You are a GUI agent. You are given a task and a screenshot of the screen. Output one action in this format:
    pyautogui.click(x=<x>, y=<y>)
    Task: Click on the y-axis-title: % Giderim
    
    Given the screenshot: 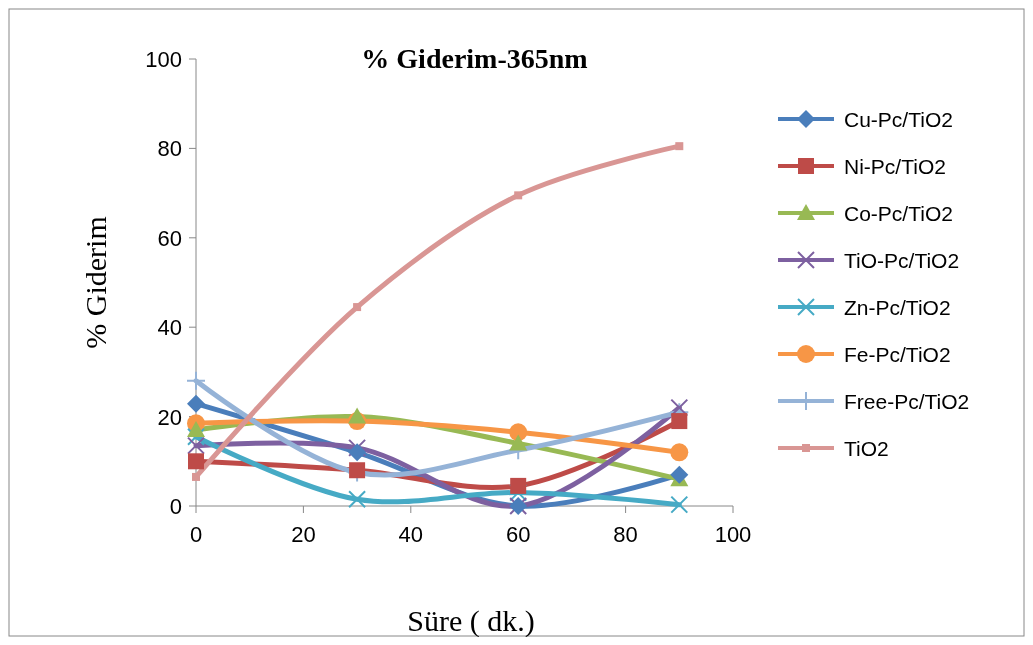 What is the action you would take?
    pyautogui.click(x=95, y=282)
    